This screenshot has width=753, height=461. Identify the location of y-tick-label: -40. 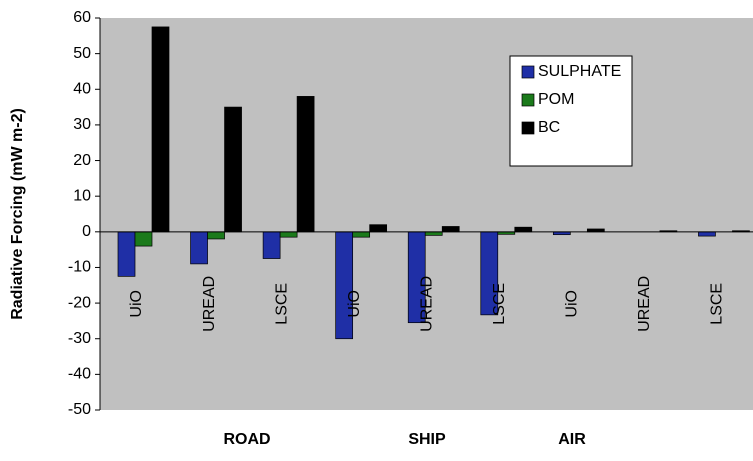
(79, 374).